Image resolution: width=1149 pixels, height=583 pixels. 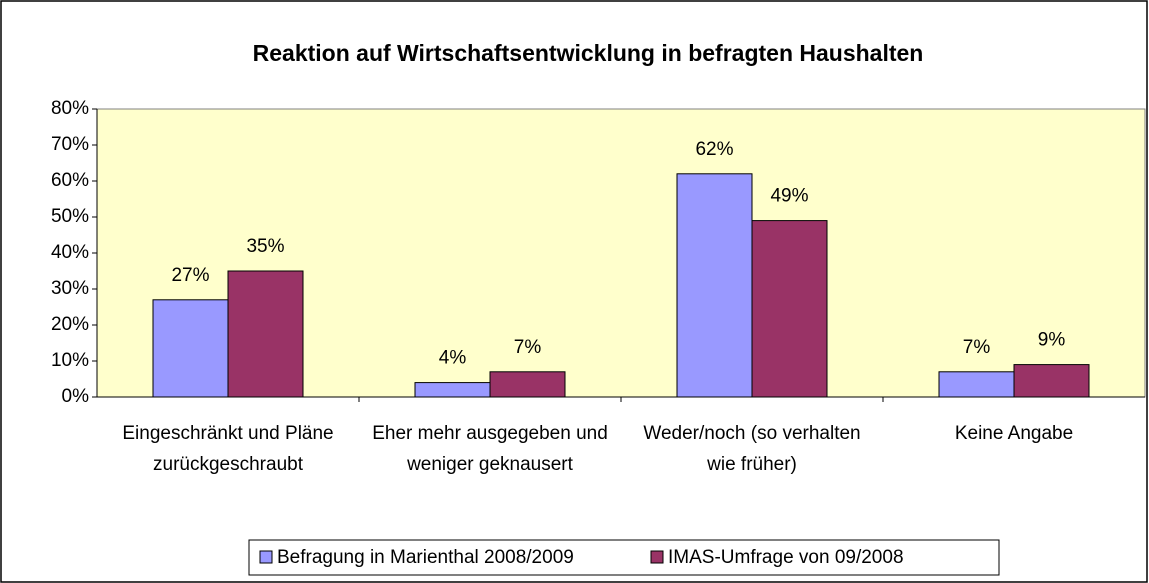 What do you see at coordinates (76, 396) in the screenshot?
I see `y-tick-label: 0%` at bounding box center [76, 396].